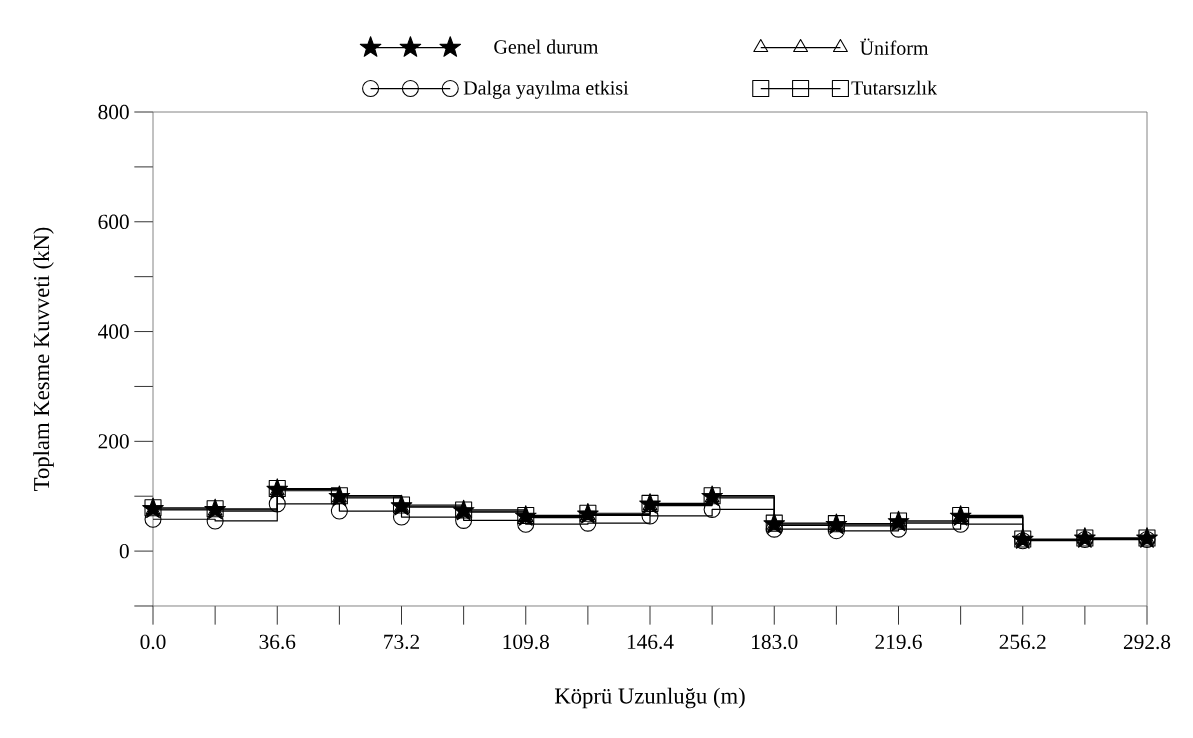  Describe the element at coordinates (649, 698) in the screenshot. I see `x-axis-title: Köprü Uzunluğu (m)` at that location.